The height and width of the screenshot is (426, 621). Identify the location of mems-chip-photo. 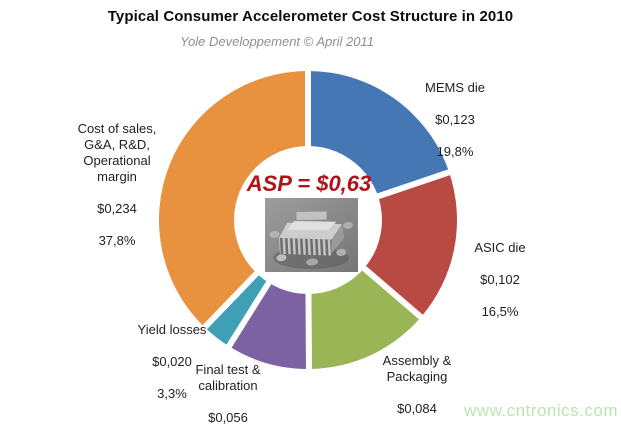
(311, 235).